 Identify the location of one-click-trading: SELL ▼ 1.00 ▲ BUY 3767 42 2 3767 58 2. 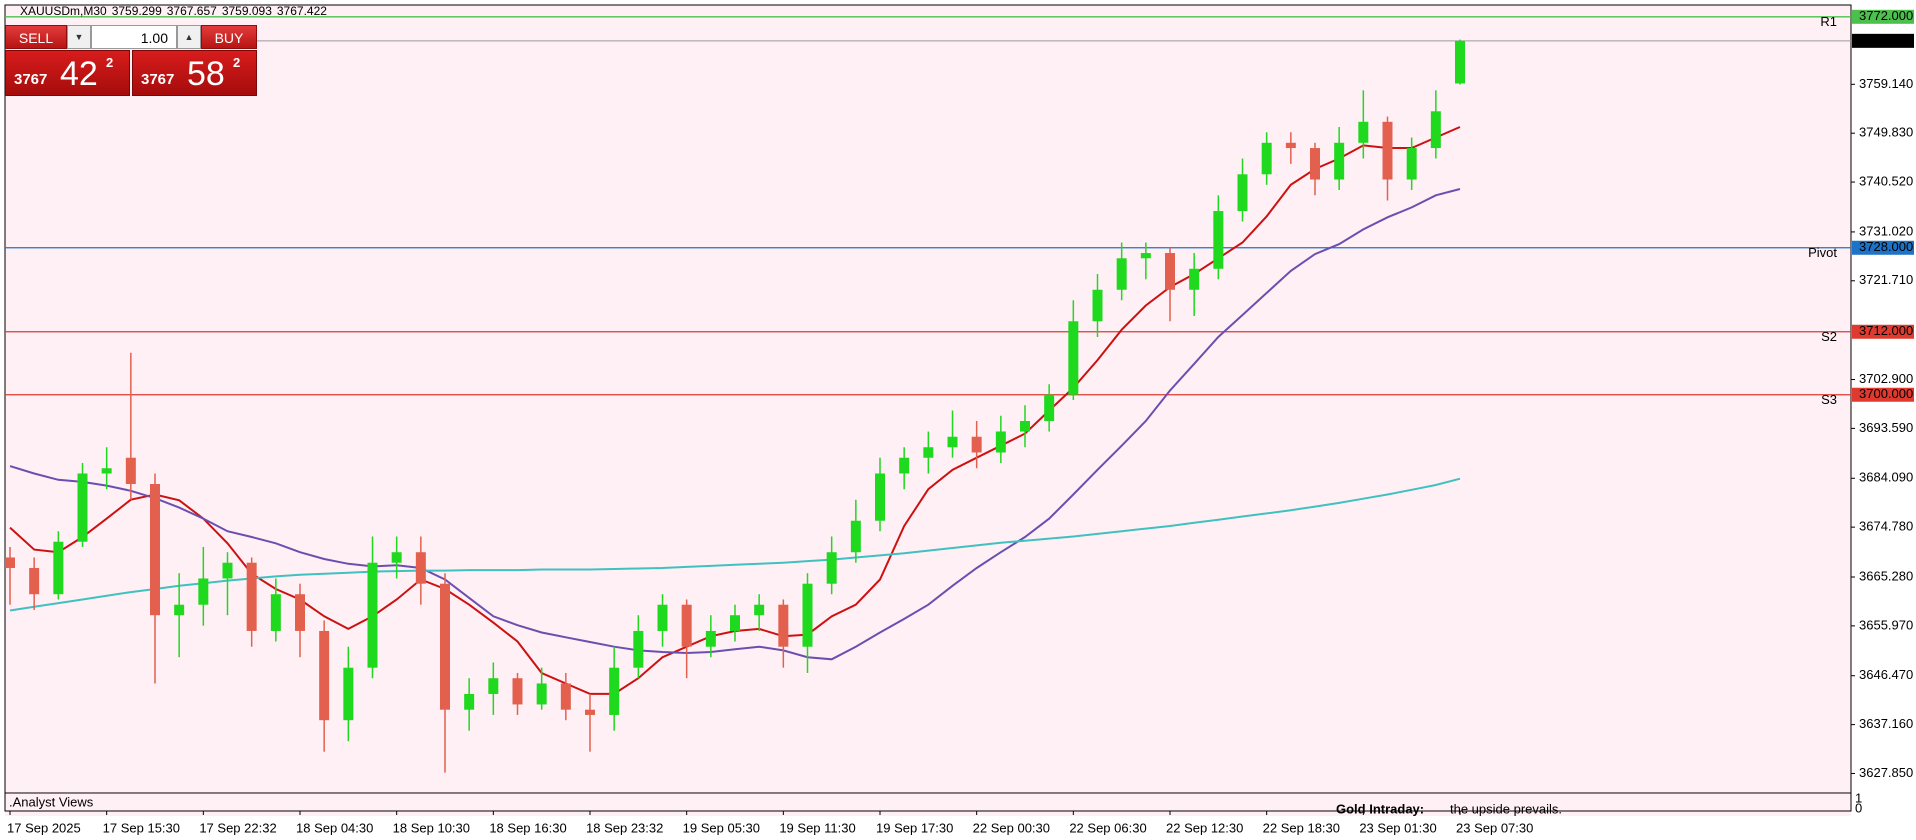
(131, 61).